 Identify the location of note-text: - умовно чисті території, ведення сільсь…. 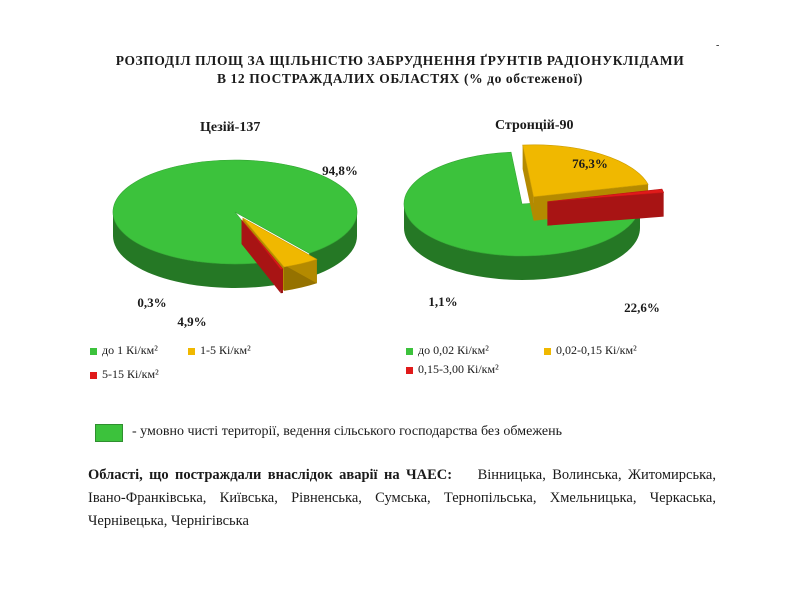
(347, 431).